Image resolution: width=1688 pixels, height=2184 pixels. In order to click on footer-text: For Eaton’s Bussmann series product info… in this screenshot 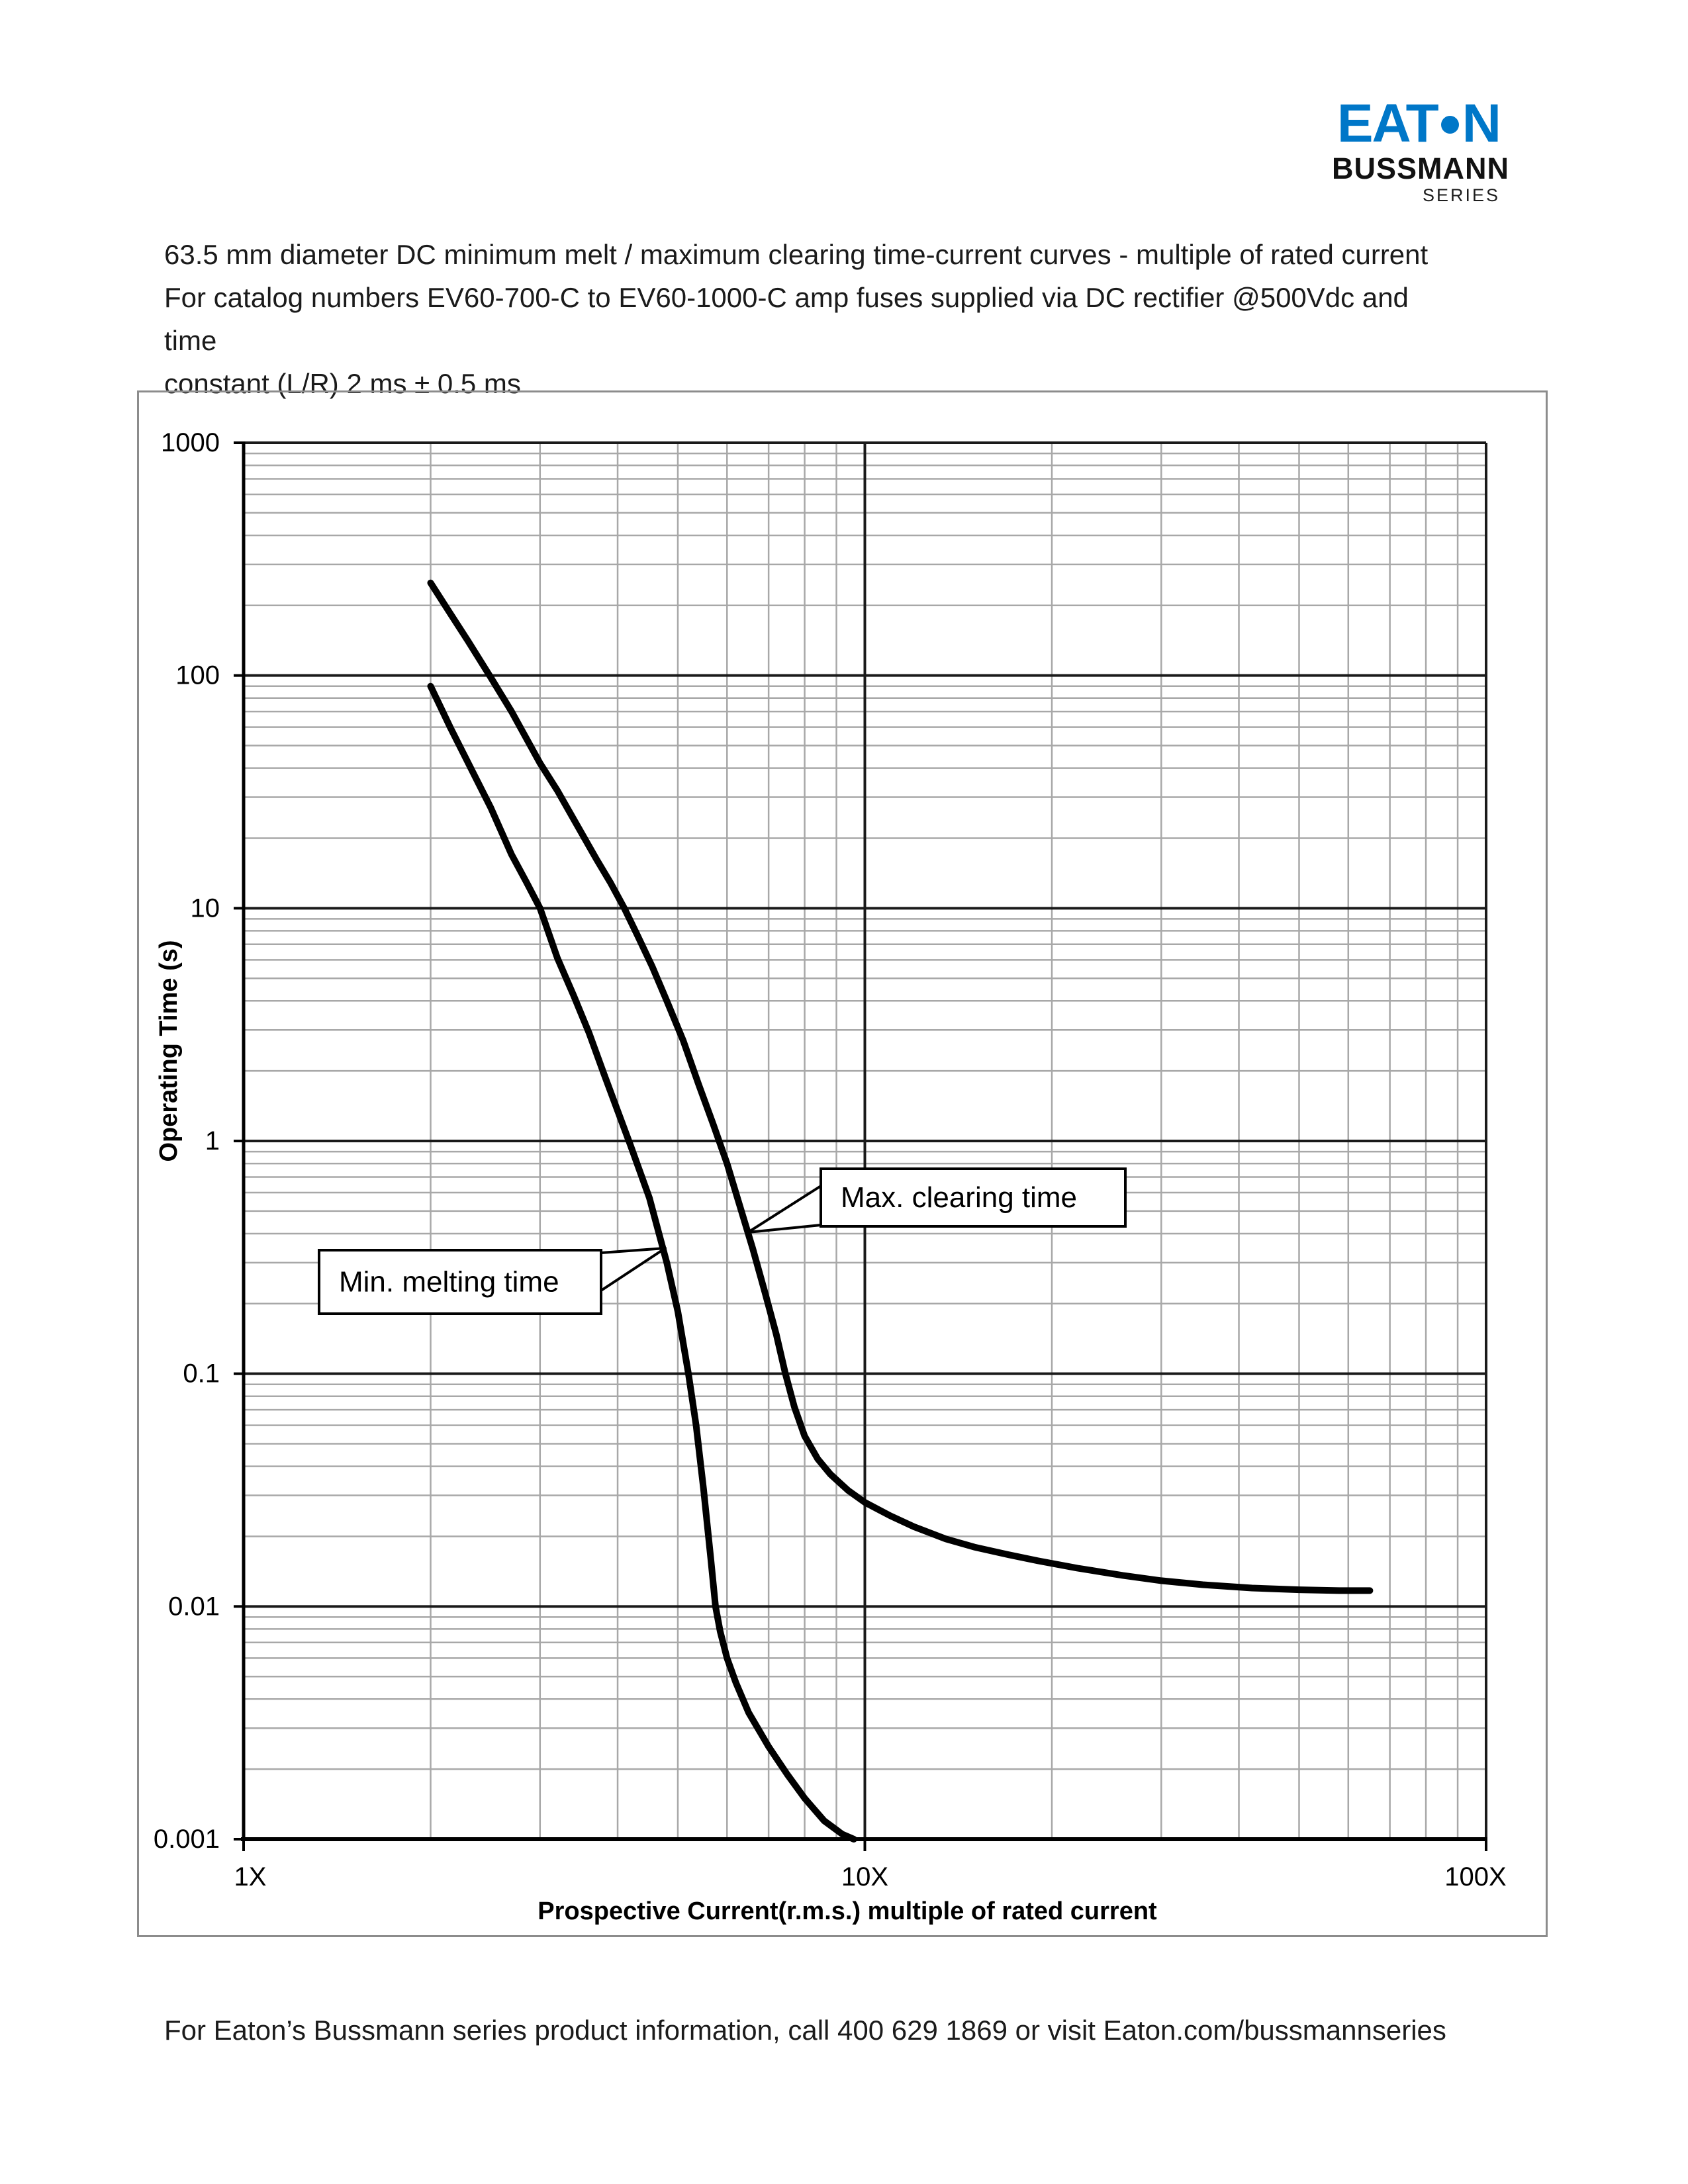, I will do `click(805, 2031)`.